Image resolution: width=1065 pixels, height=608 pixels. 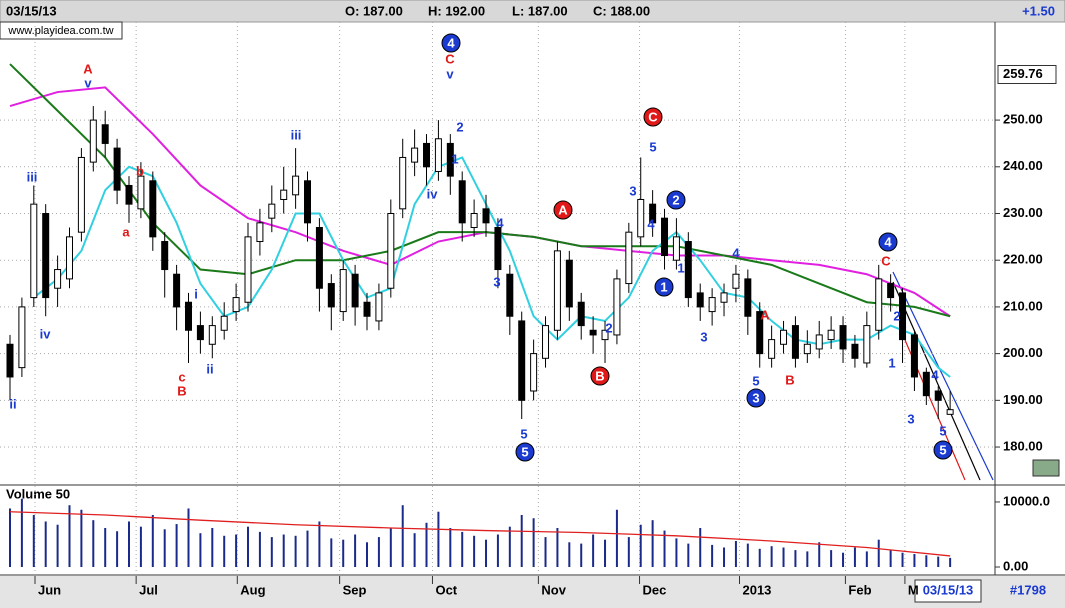 What do you see at coordinates (1015, 565) in the screenshot?
I see `y-tick-label: 0.00` at bounding box center [1015, 565].